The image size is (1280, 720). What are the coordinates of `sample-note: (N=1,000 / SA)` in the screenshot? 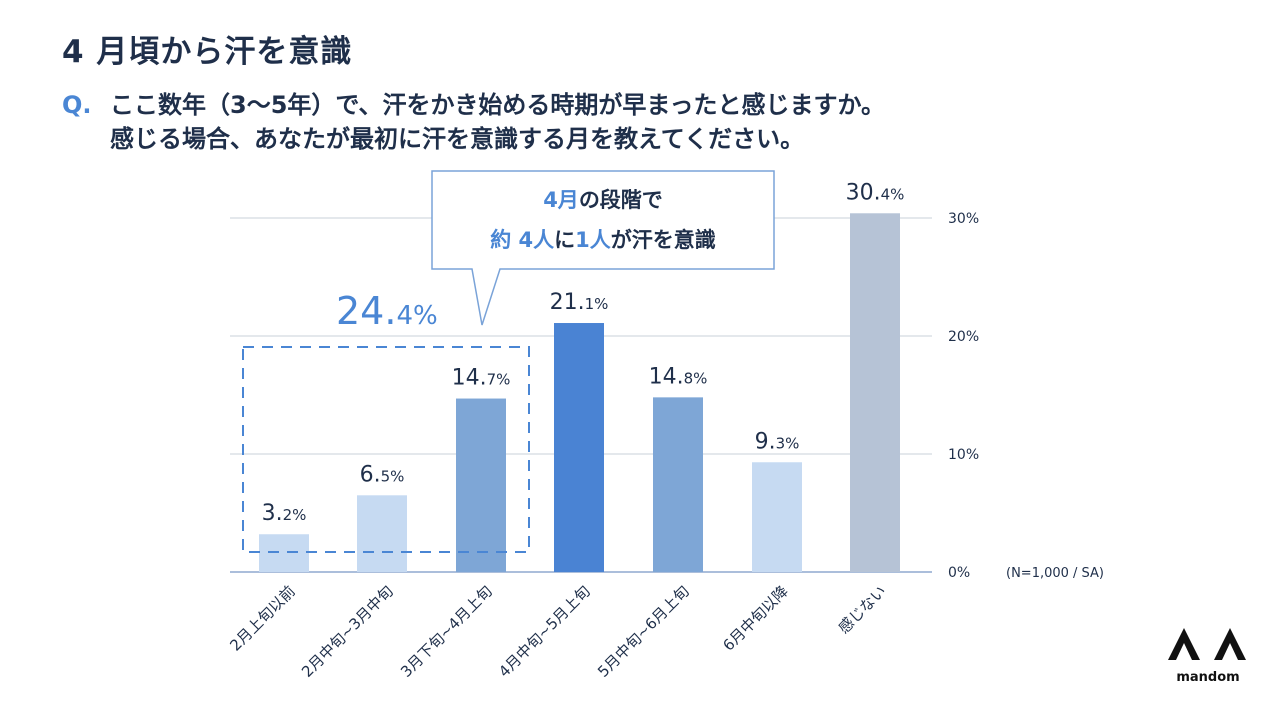 It's located at (1055, 573).